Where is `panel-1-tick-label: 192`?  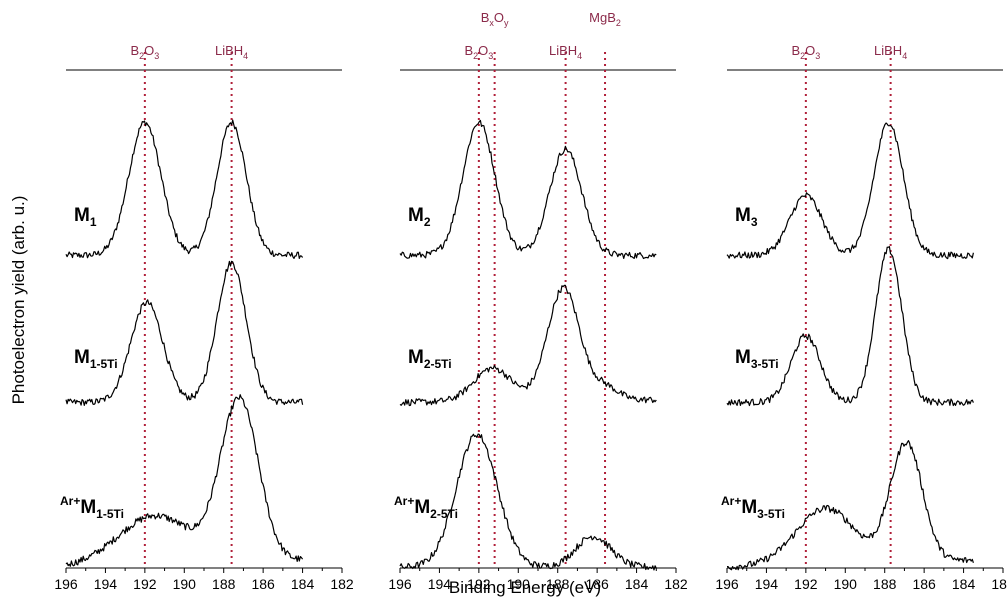
panel-1-tick-label: 192 is located at coordinates (145, 584).